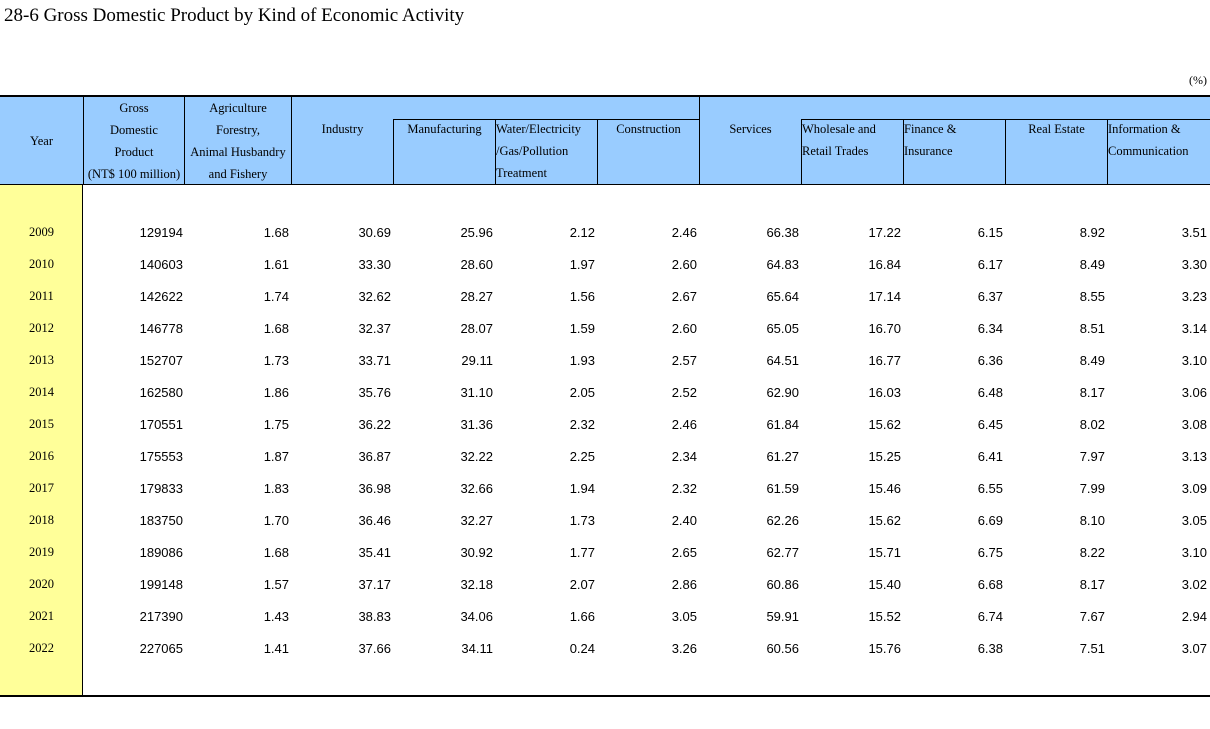 Image resolution: width=1210 pixels, height=729 pixels. Describe the element at coordinates (161, 584) in the screenshot. I see `cell-gdp: 199148` at that location.